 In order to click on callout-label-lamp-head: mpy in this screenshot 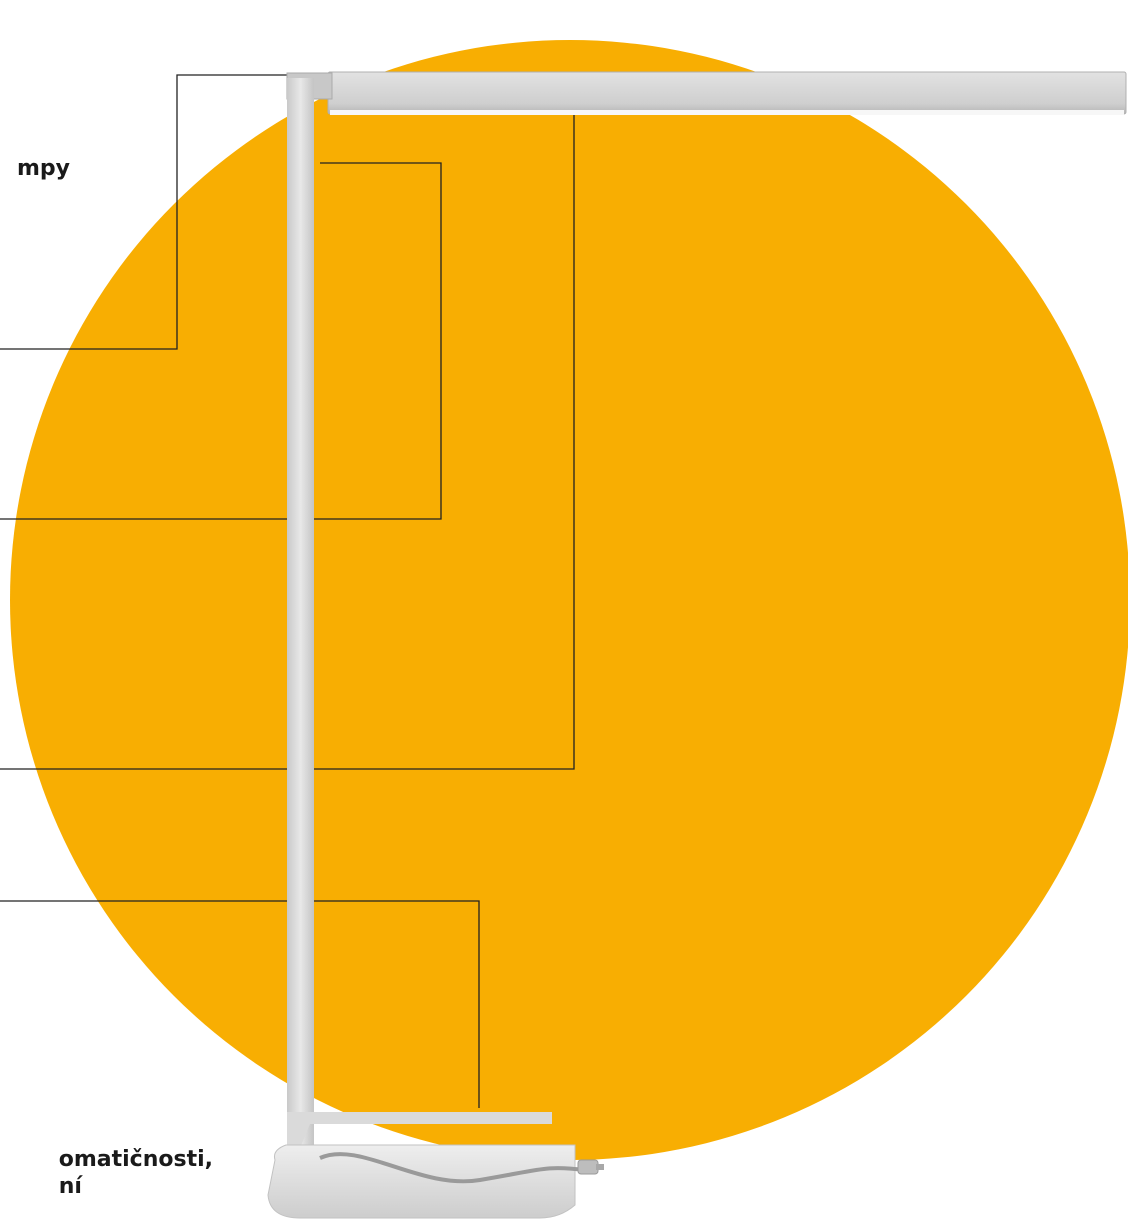, I will do `click(43, 168)`.